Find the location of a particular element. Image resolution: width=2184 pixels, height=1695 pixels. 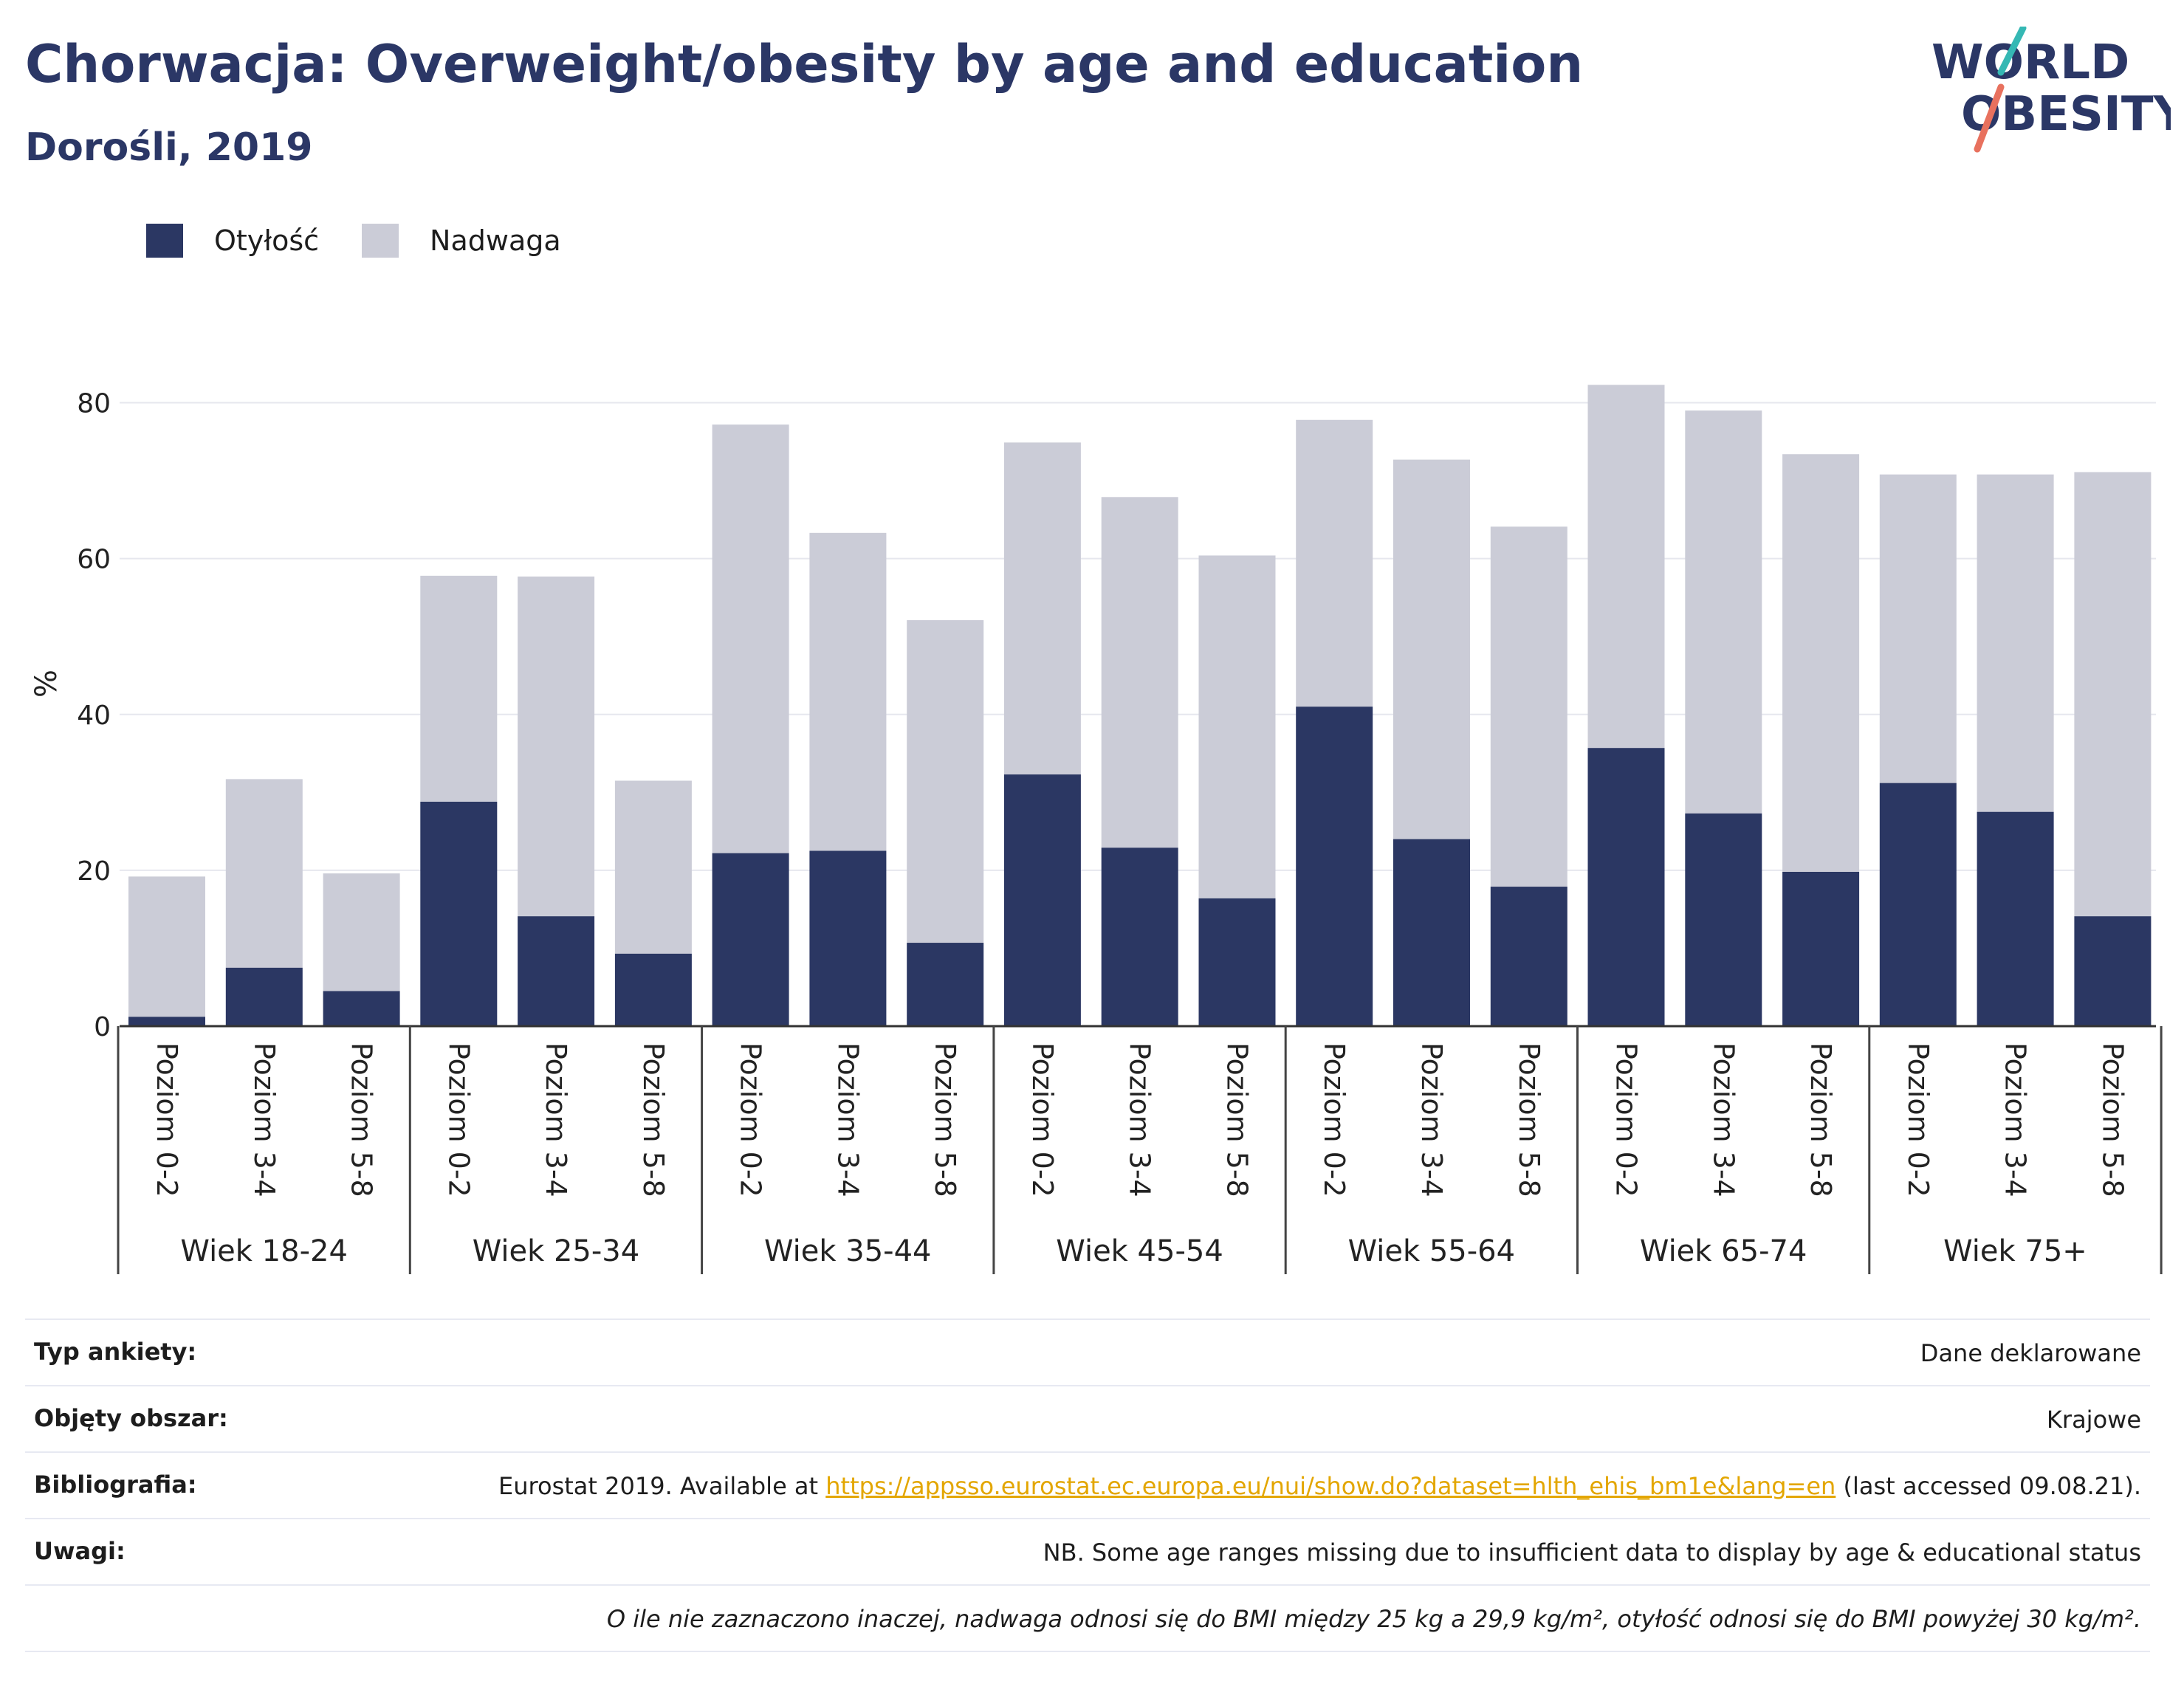

legend: Otyłość Nadwaga is located at coordinates (375, 241).